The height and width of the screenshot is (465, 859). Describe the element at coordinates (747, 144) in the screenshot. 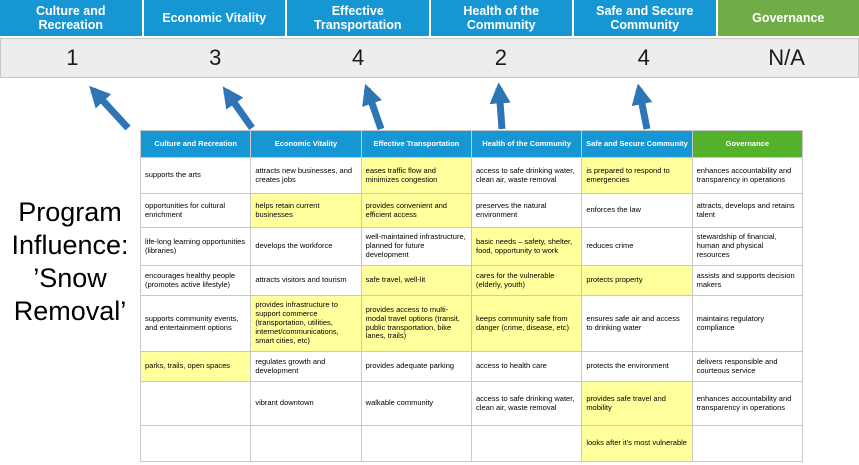

I see `col-header-governance: Governance` at that location.